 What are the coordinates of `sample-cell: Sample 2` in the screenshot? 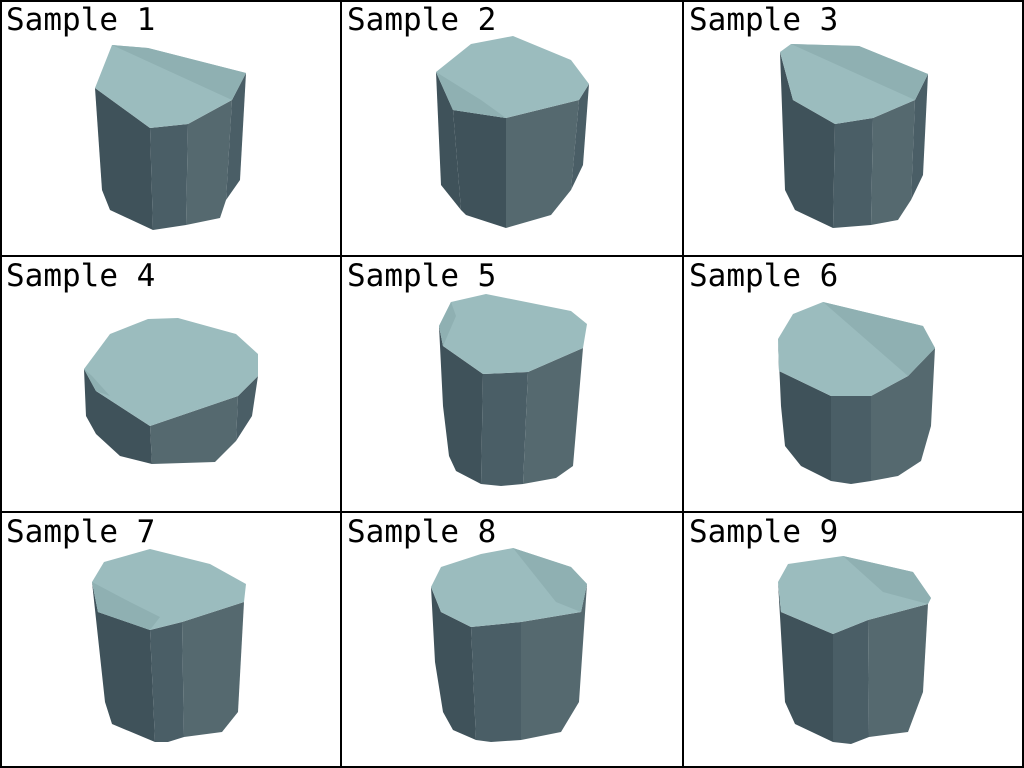 It's located at (512, 128).